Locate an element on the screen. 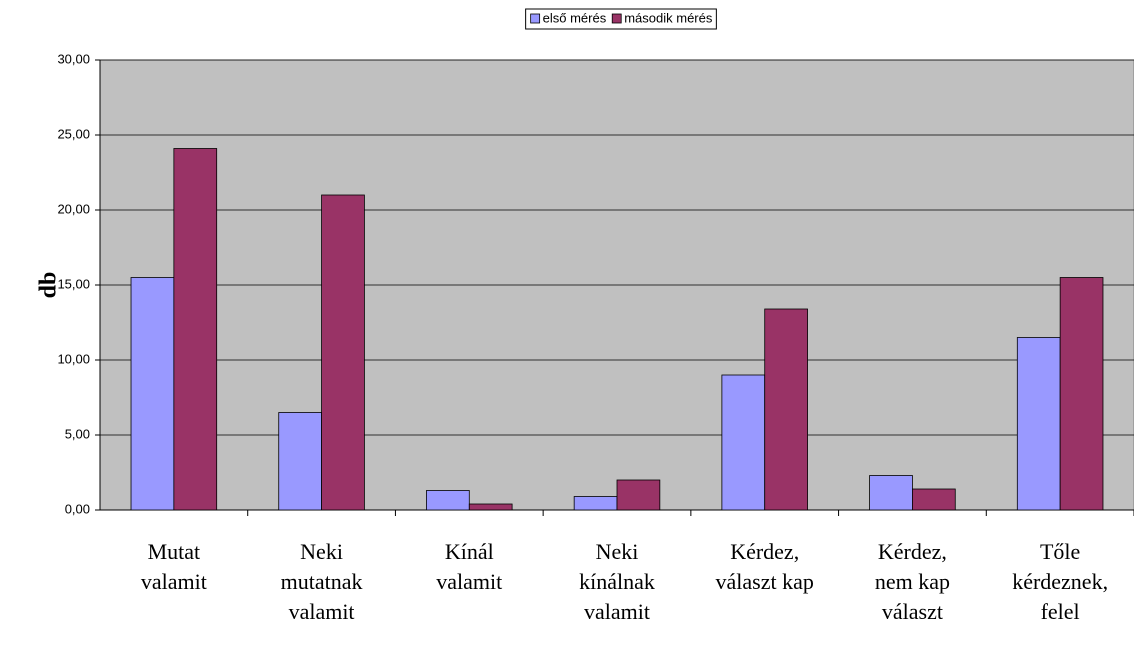 This screenshot has height=645, width=1134. x-tick-label: Kérdez, nem kap választ is located at coordinates (912, 581).